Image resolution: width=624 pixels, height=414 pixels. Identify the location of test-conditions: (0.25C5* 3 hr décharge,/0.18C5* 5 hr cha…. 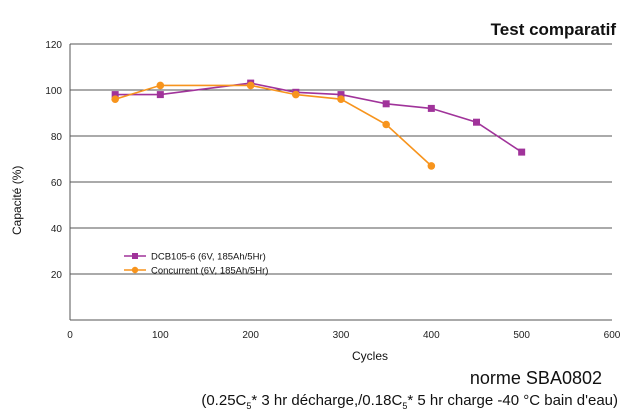
(409, 401).